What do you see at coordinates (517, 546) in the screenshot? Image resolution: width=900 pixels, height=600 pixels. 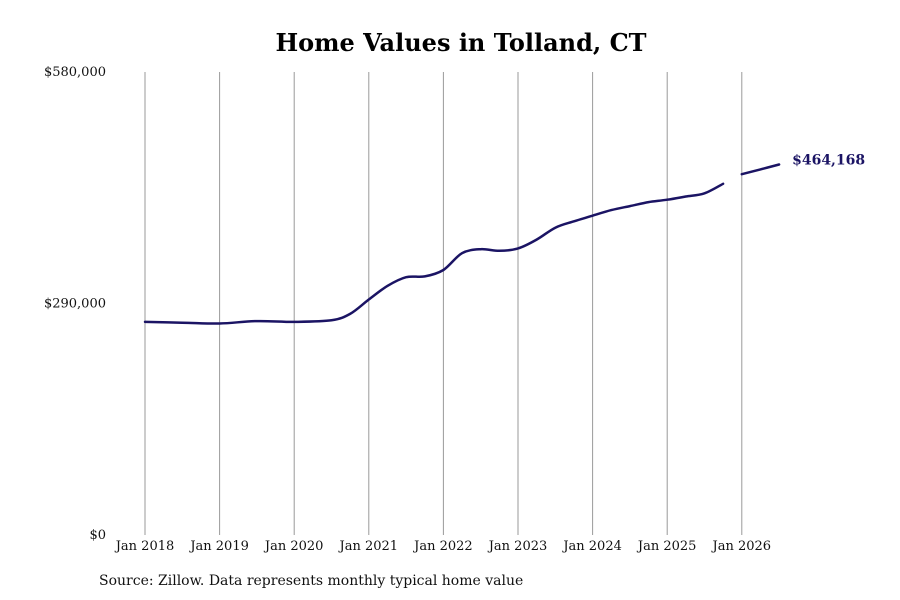 I see `x-tick-label: Jan 2023` at bounding box center [517, 546].